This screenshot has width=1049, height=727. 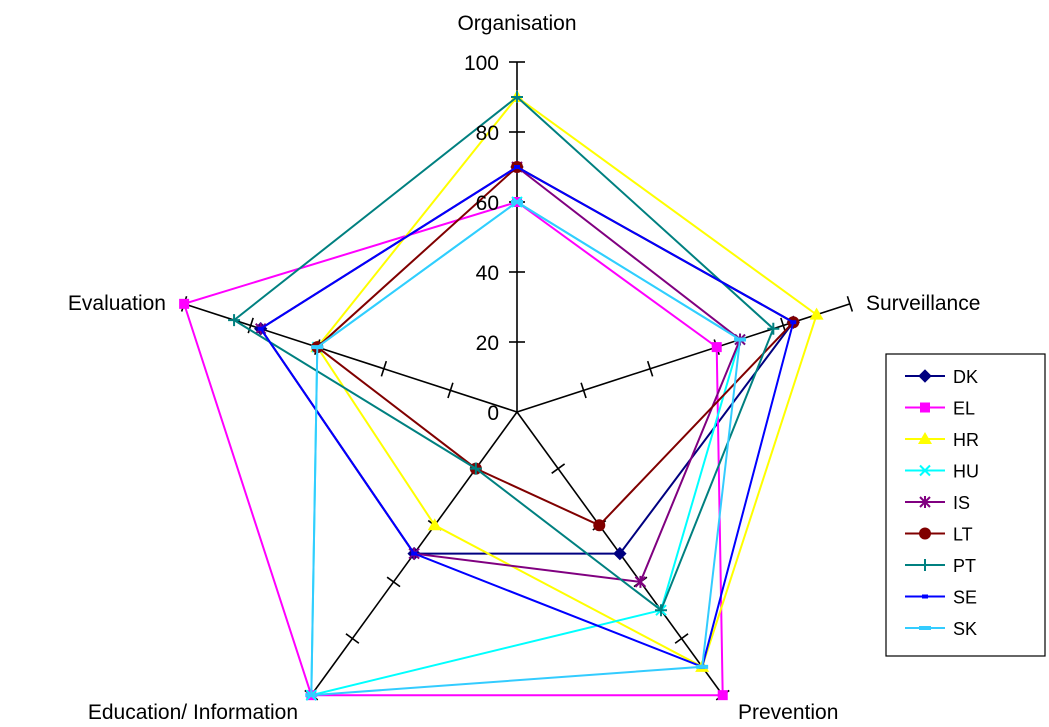 What do you see at coordinates (941, 377) in the screenshot?
I see `legend-item-DK: DK` at bounding box center [941, 377].